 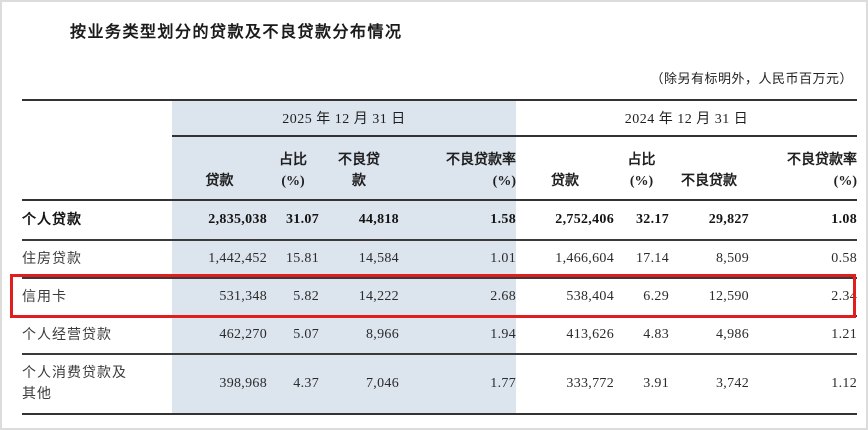 What do you see at coordinates (359, 259) in the screenshot?
I see `cell-npl-2025: 14,584` at bounding box center [359, 259].